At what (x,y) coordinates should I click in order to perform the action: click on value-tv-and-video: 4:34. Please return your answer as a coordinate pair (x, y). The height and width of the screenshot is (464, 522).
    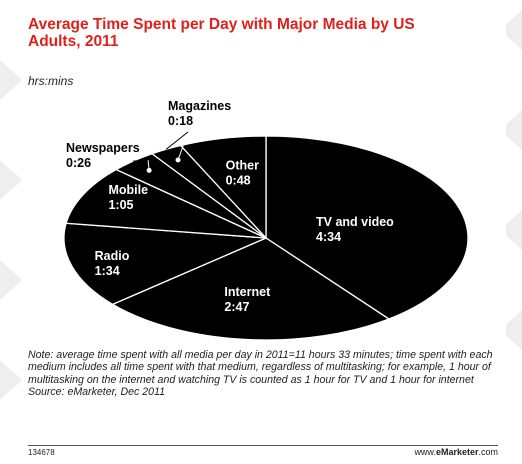
    Looking at the image, I should click on (328, 237).